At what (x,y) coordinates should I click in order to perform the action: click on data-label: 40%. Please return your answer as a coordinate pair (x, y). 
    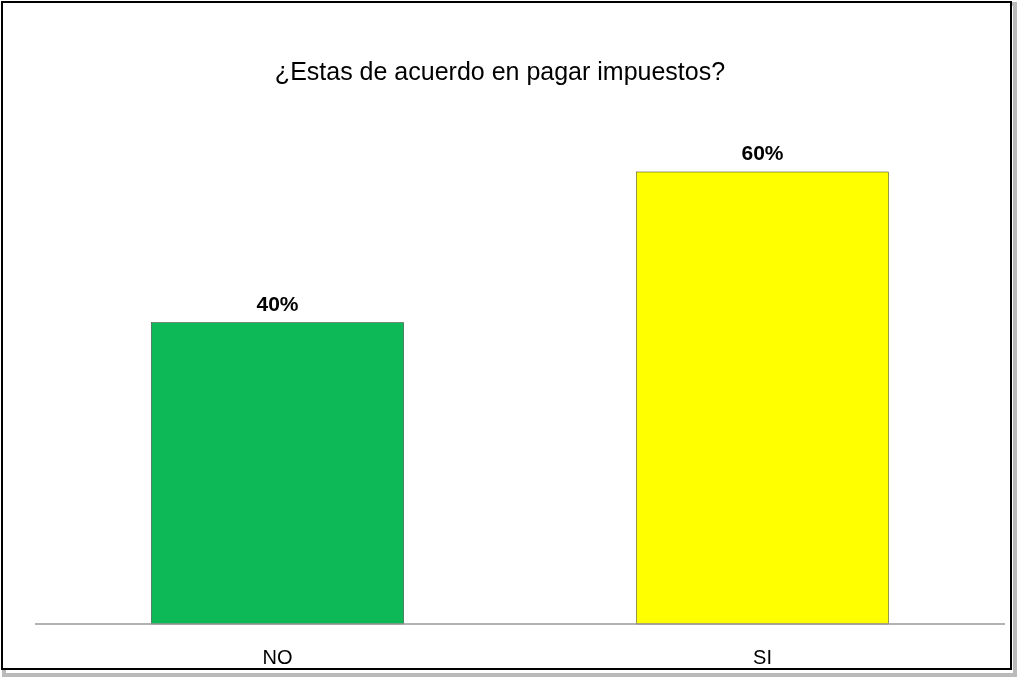
    Looking at the image, I should click on (277, 303).